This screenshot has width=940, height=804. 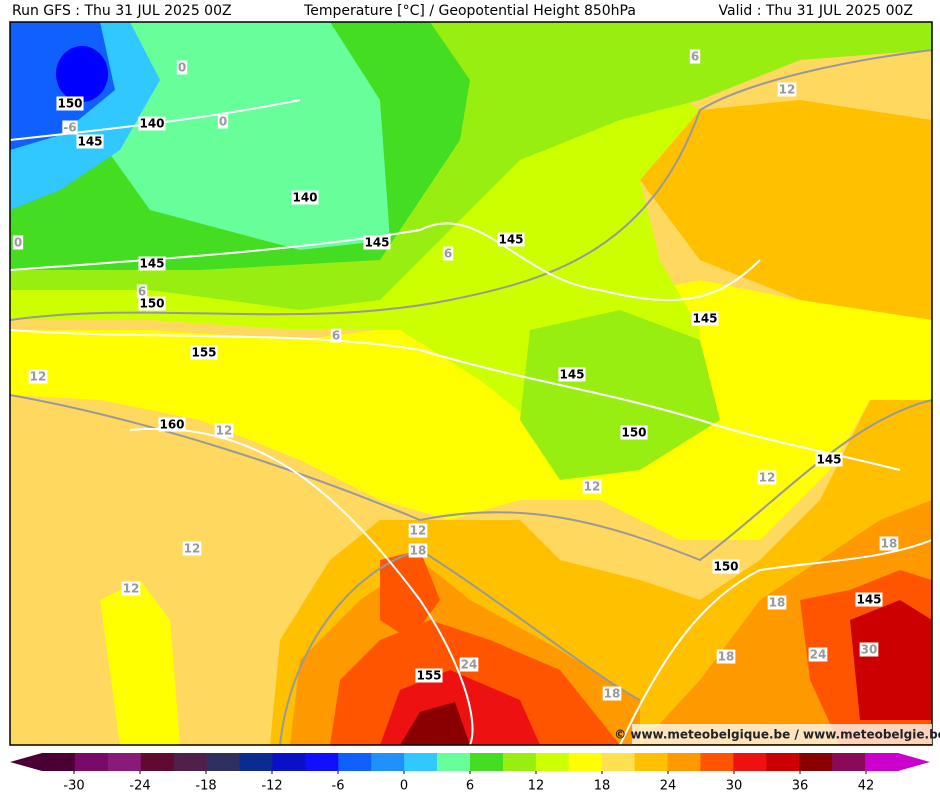 I want to click on temperature-label: 30, so click(x=869, y=650).